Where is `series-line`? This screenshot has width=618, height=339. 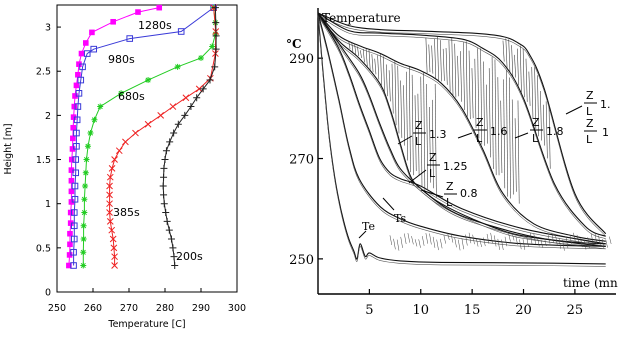
series-line is located at coordinates (163, 136).